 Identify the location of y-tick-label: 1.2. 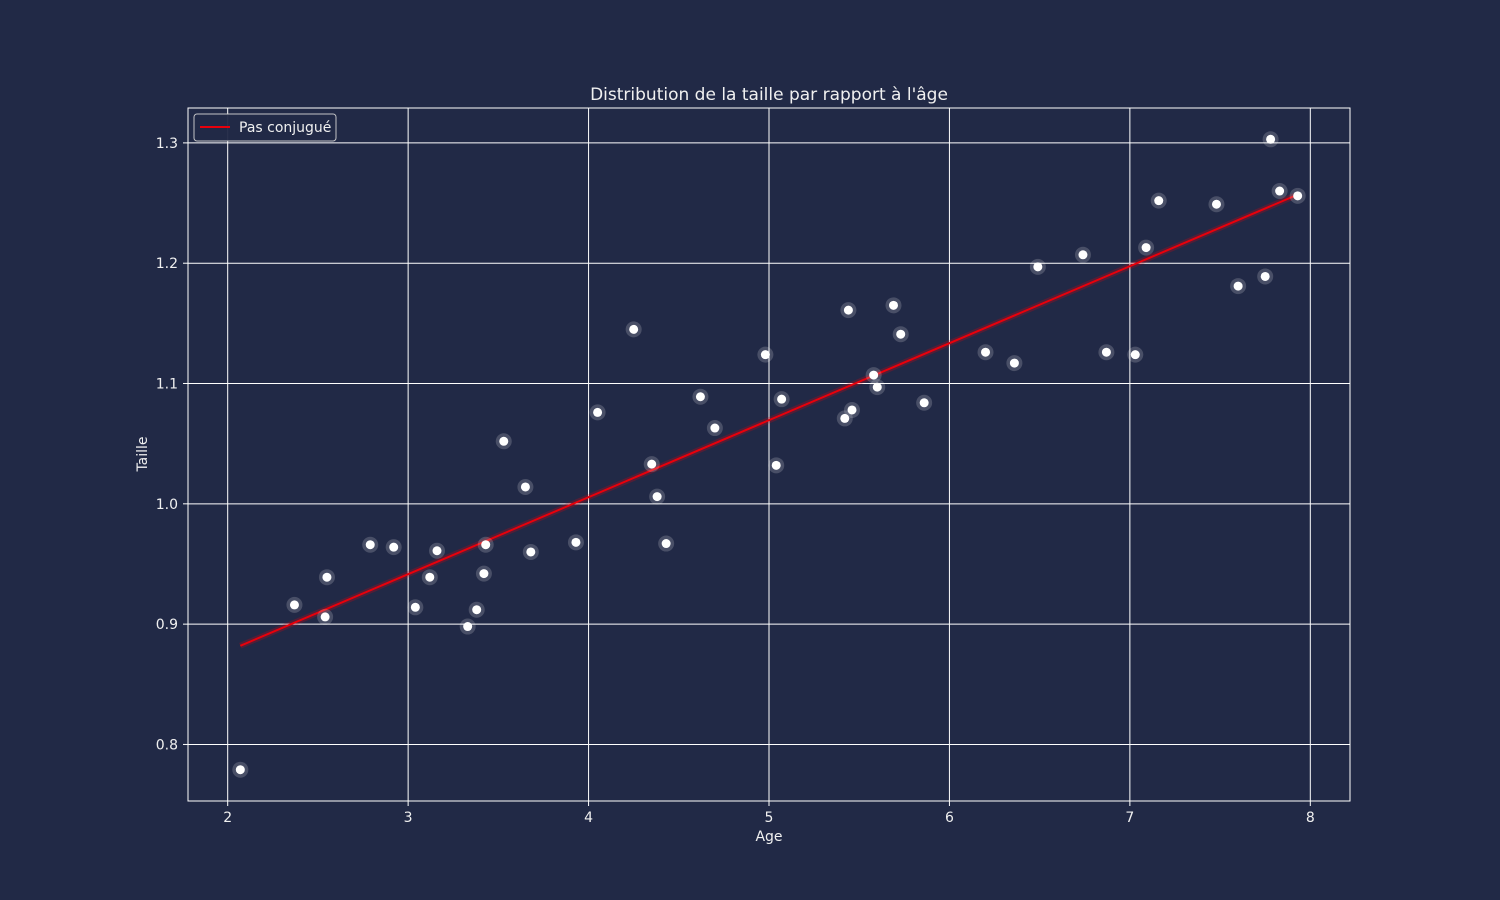
(167, 264).